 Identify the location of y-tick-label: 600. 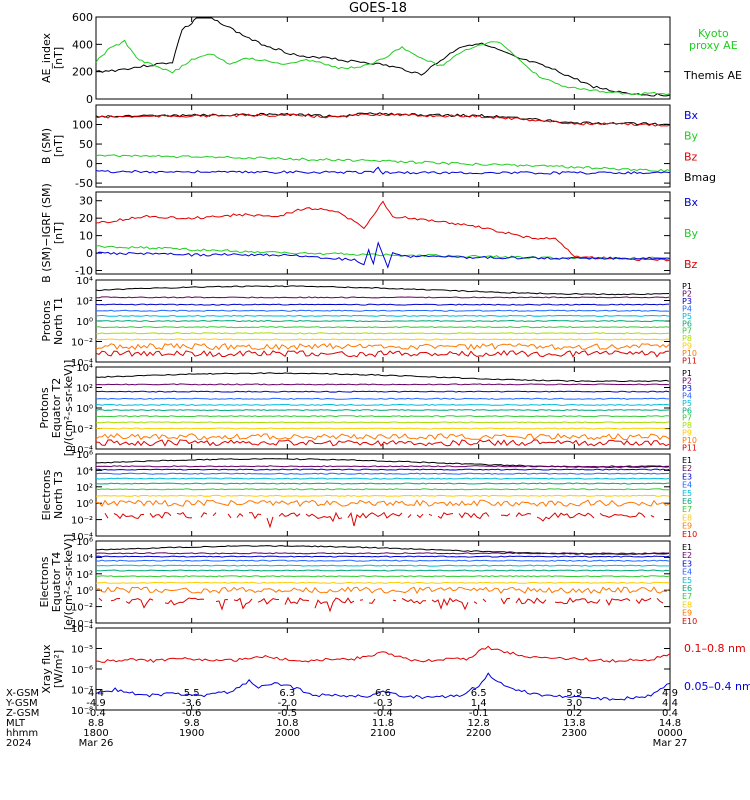
(82, 17).